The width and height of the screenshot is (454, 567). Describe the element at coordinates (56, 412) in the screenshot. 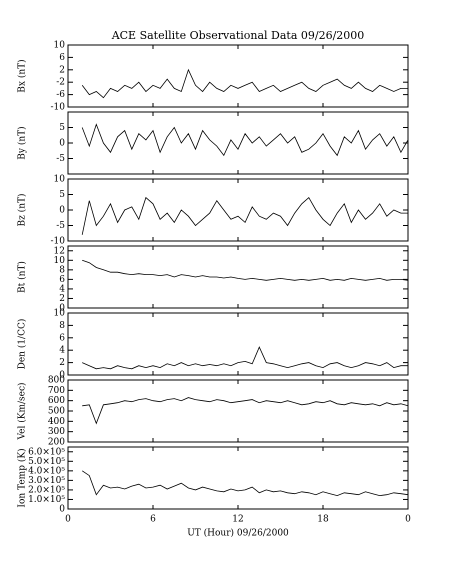

I see `y-tick-label: 500` at that location.